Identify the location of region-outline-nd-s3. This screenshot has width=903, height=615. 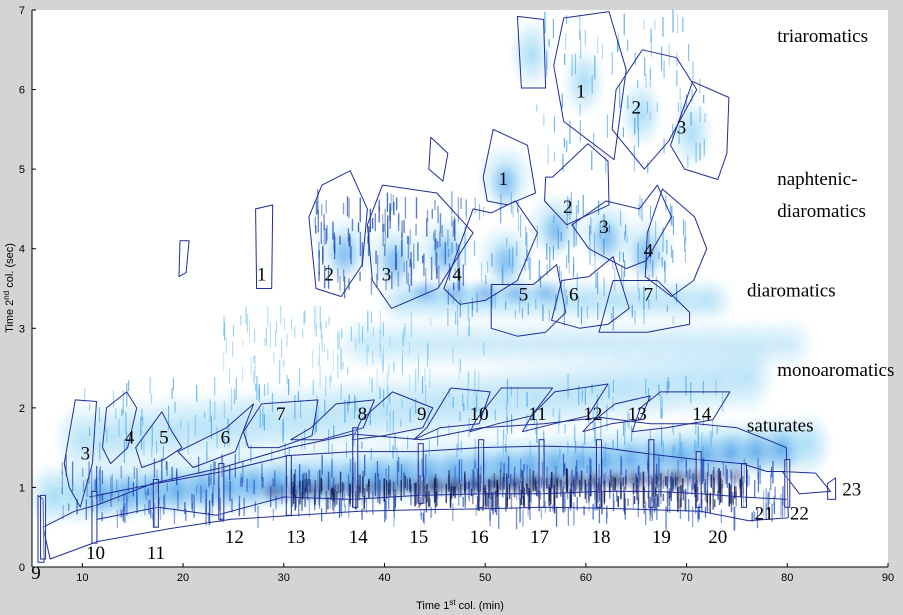
(338, 233).